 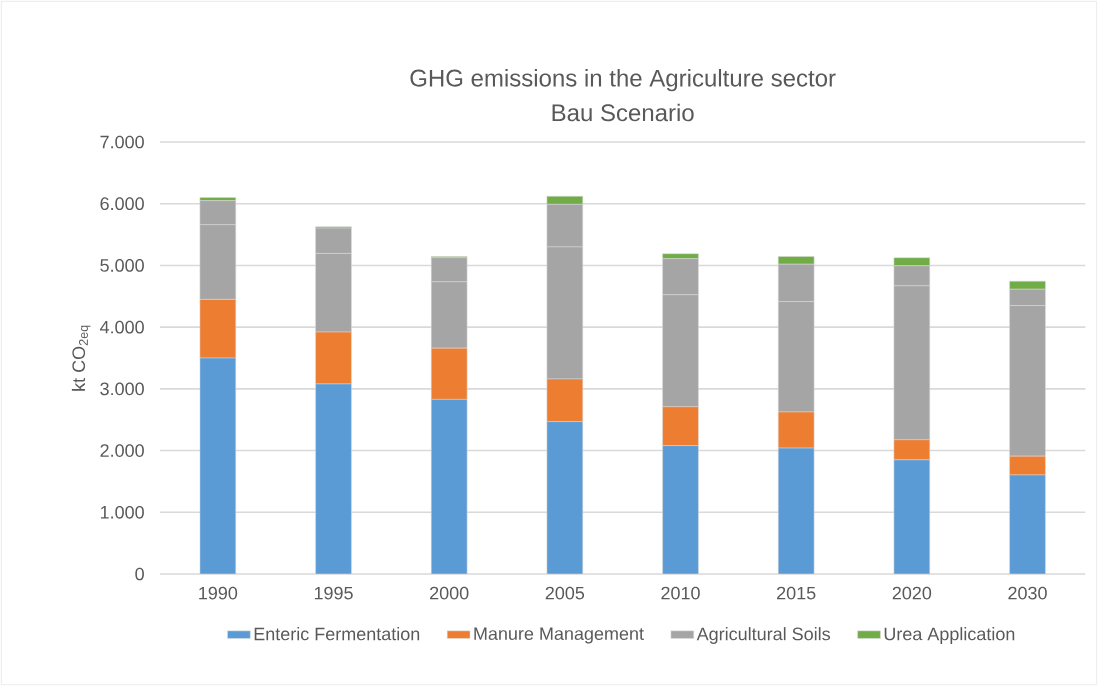 What do you see at coordinates (680, 593) in the screenshot?
I see `x-tick-label: 2010` at bounding box center [680, 593].